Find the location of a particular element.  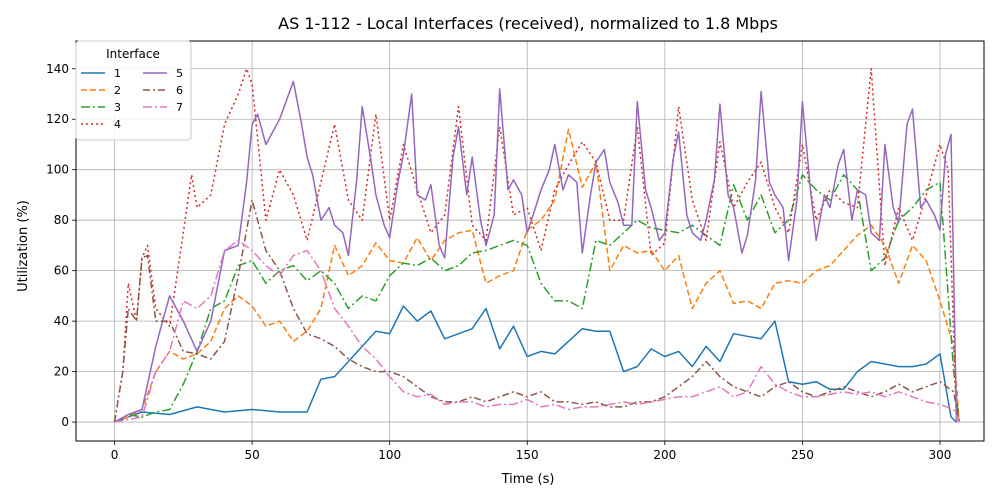

legend-box is located at coordinates (133, 90).